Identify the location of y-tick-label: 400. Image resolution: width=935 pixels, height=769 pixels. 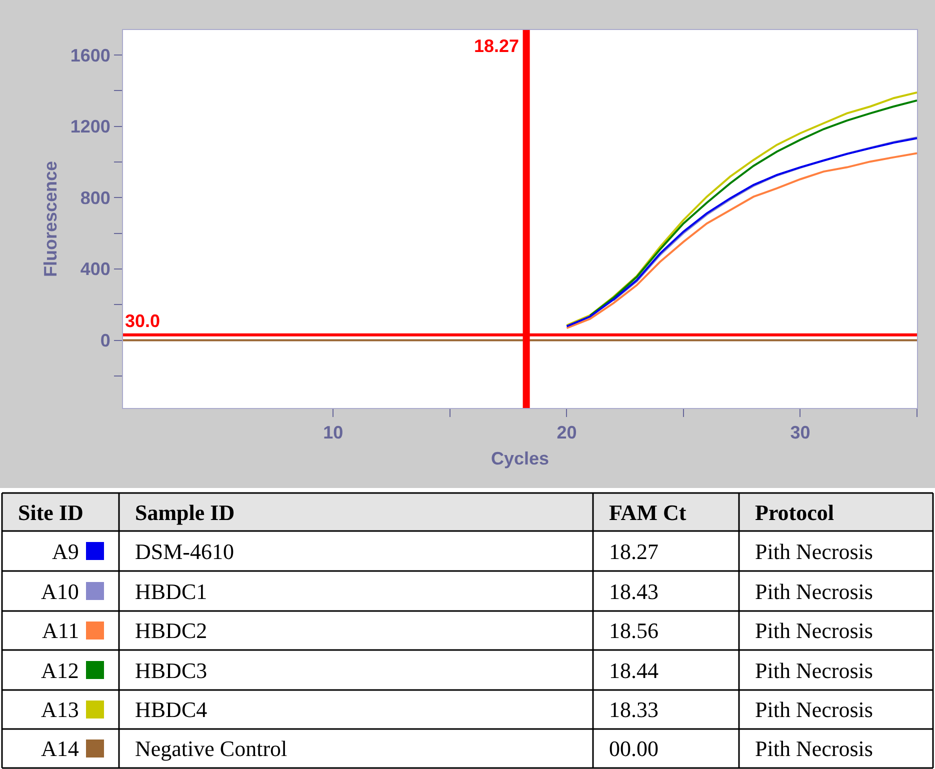
(95, 269).